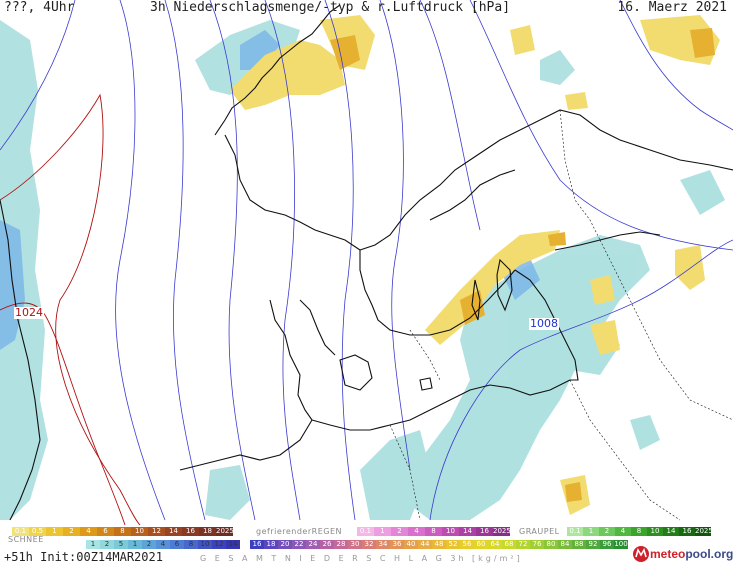  I want to click on legend-total-swatch: 76, so click(537, 544).